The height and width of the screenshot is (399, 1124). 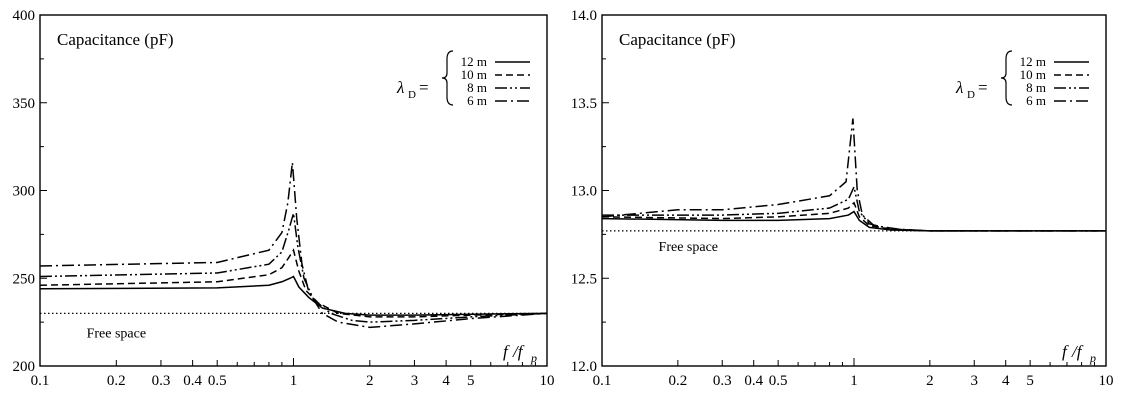 I want to click on y-tick-label: 14.0, so click(x=584, y=16).